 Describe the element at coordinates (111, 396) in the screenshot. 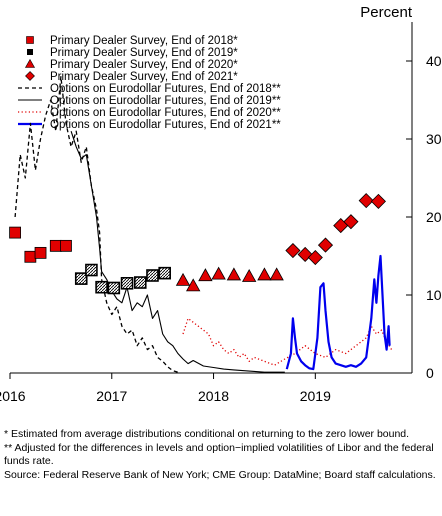

I see `x-tick-label-1: 2017` at that location.